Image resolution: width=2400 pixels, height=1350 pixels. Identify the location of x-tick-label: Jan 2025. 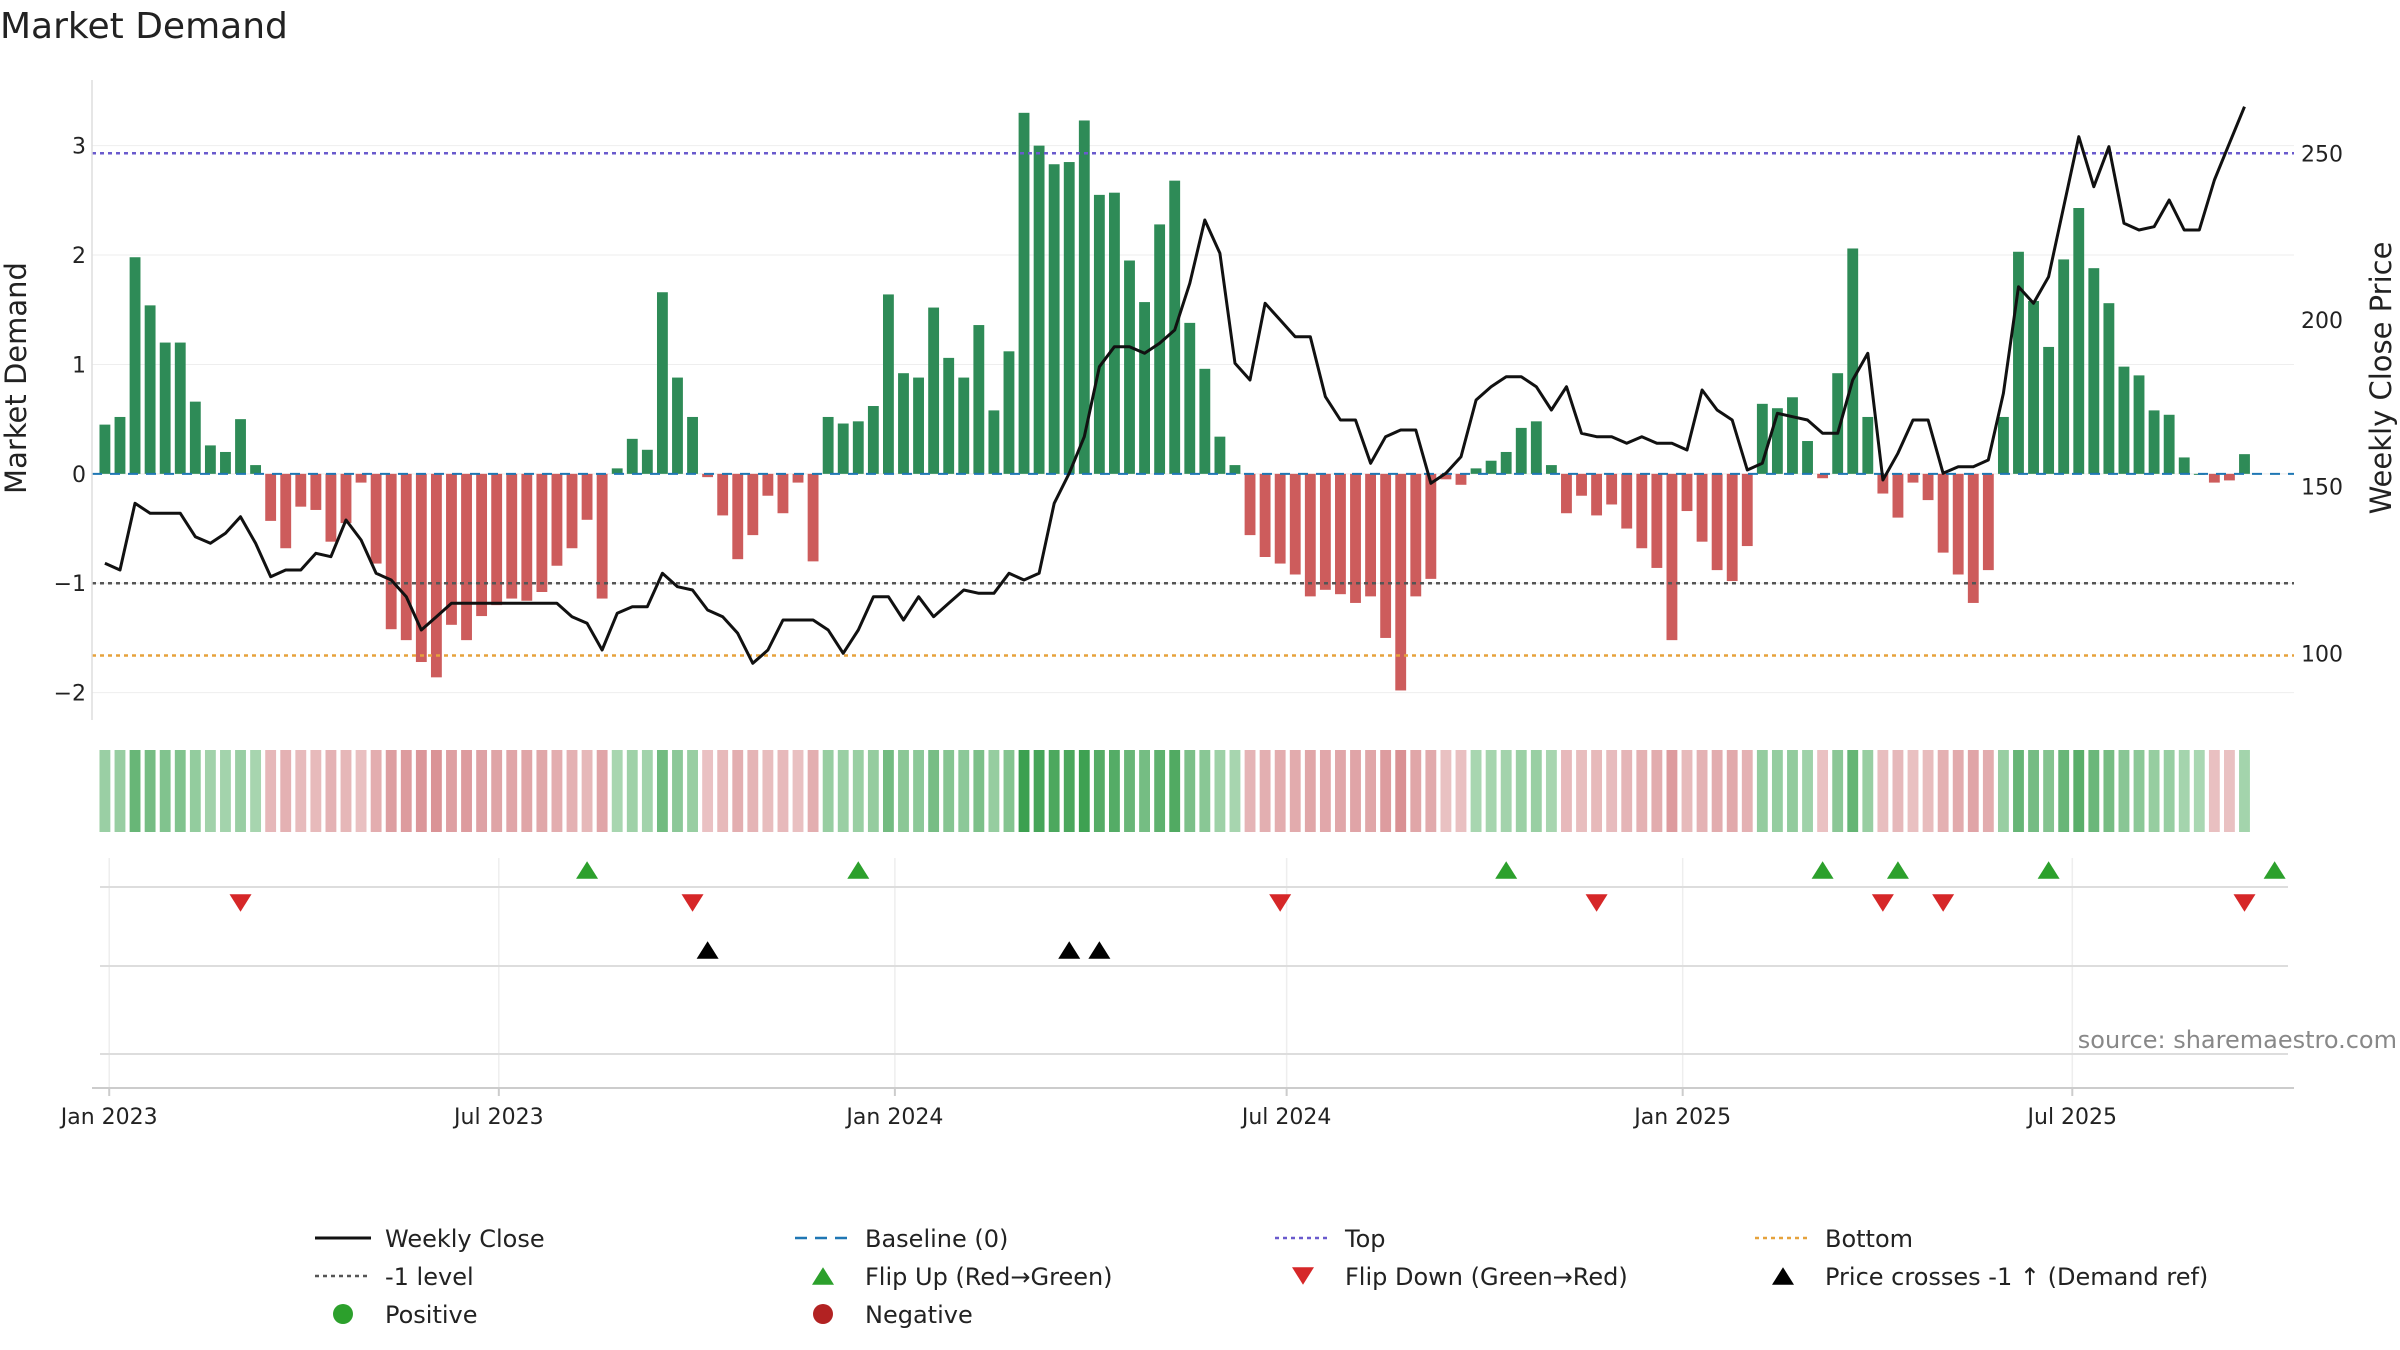
(1681, 1117).